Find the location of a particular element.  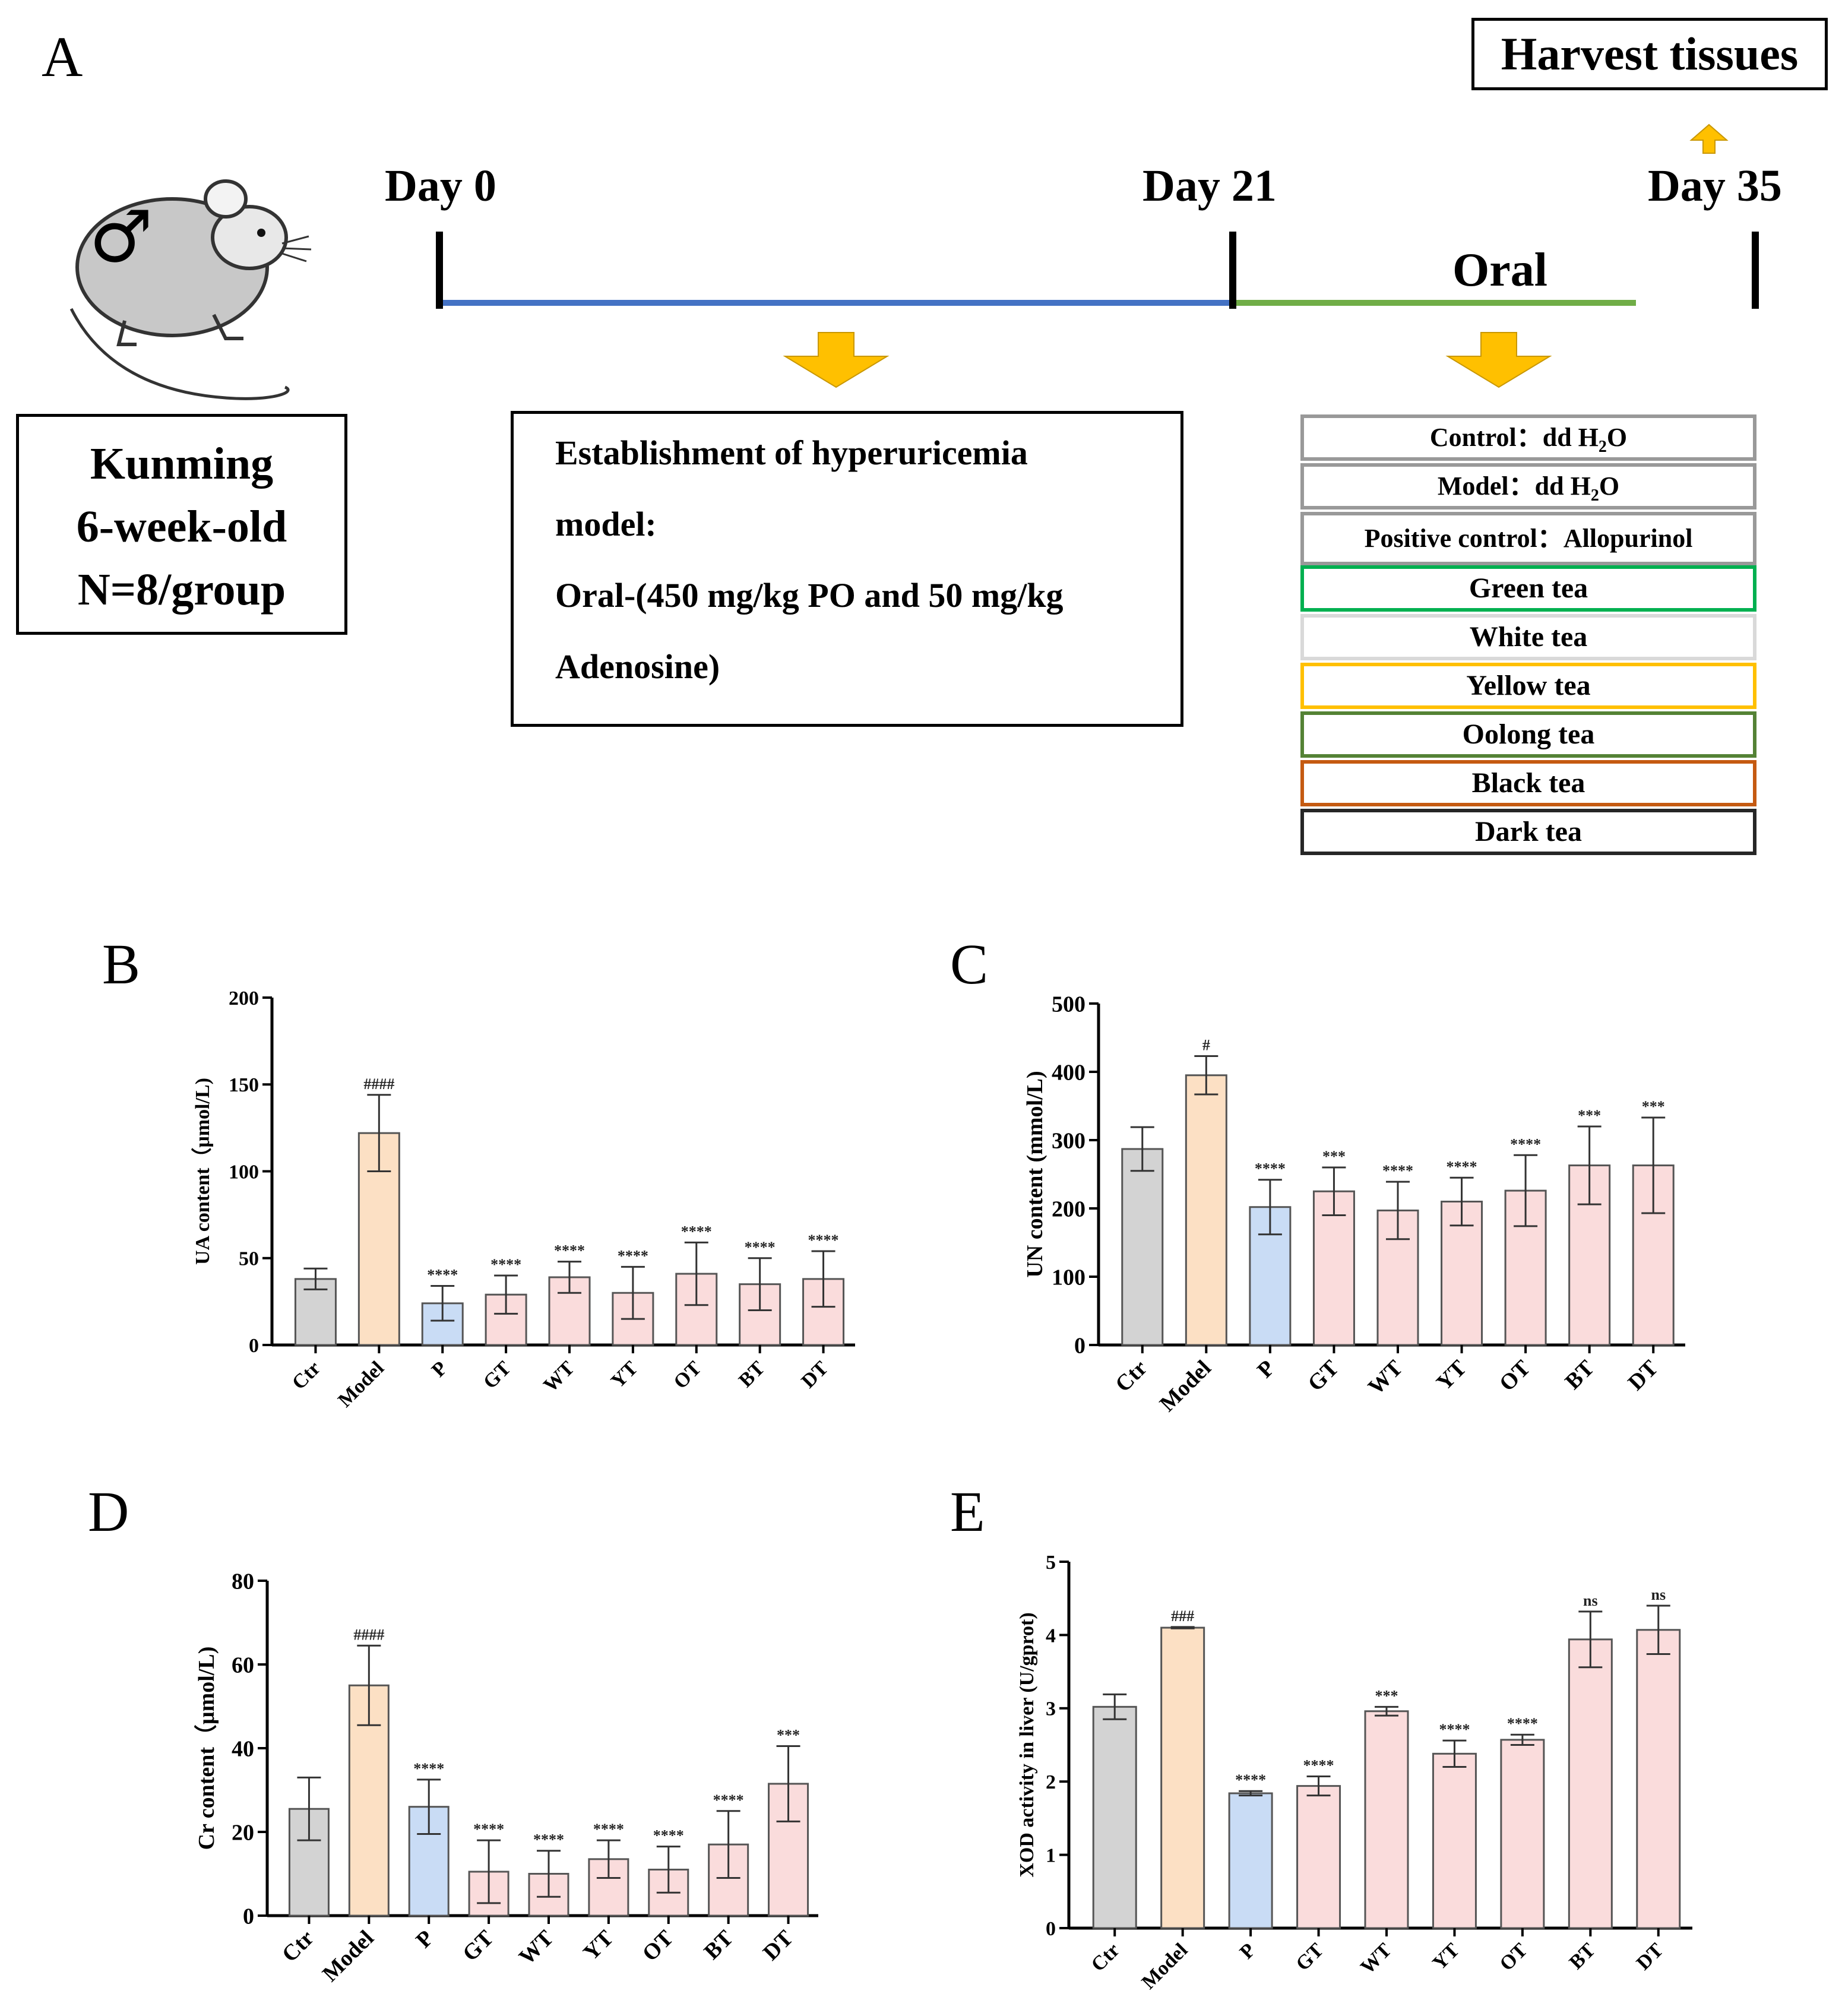

chart-e-xtick-label: YT is located at coordinates (1447, 1956).